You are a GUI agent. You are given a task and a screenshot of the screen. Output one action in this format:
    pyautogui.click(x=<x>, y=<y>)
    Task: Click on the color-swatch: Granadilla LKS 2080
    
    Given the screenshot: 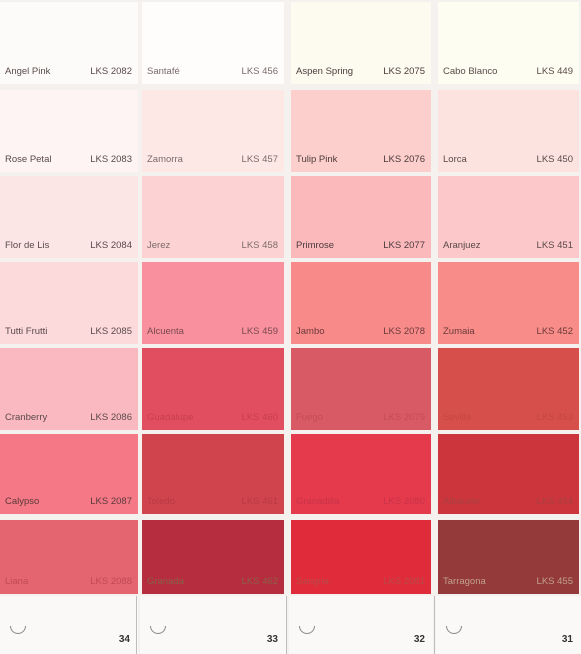 What is the action you would take?
    pyautogui.click(x=361, y=474)
    